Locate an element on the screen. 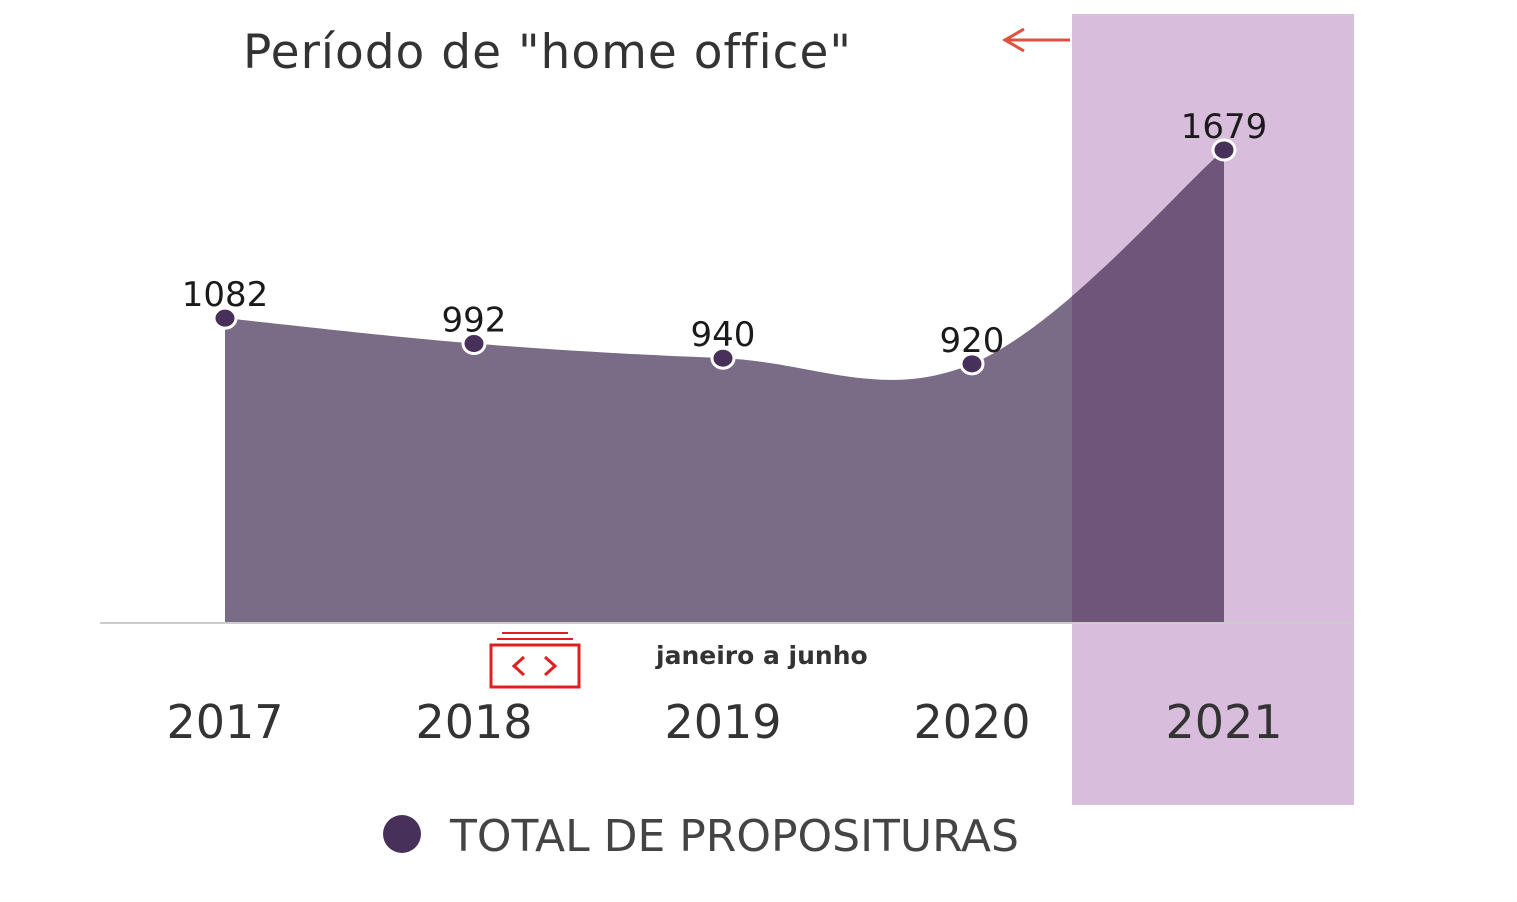  x-tick-2017: 2017 is located at coordinates (224, 722).